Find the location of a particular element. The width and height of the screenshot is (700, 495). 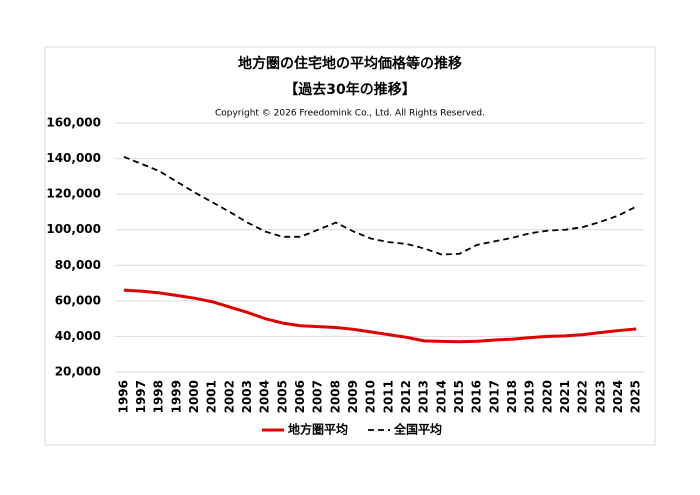

x-tick-label: 2009 is located at coordinates (353, 396).